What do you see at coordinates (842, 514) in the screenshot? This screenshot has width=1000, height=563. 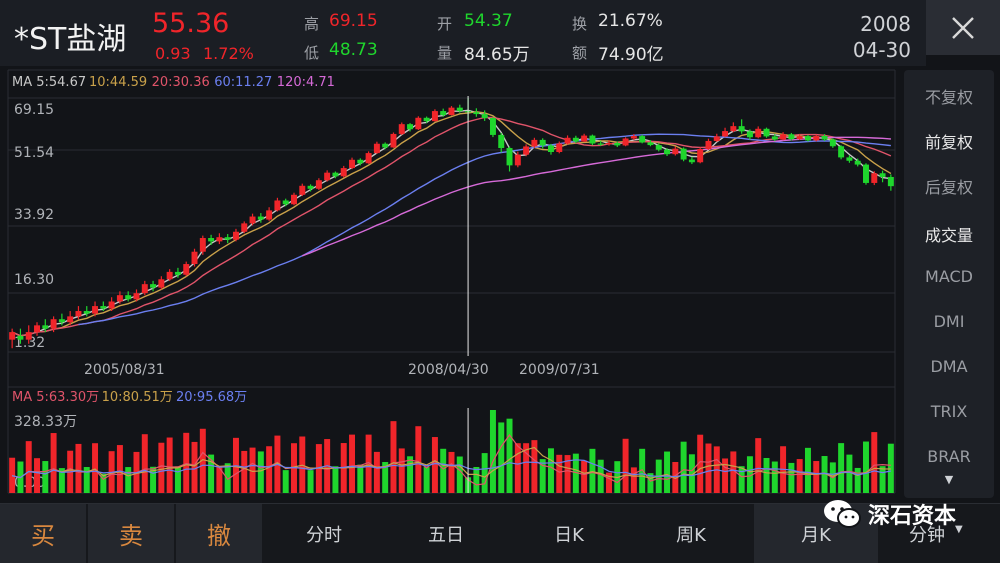 I see `wechat-icon` at bounding box center [842, 514].